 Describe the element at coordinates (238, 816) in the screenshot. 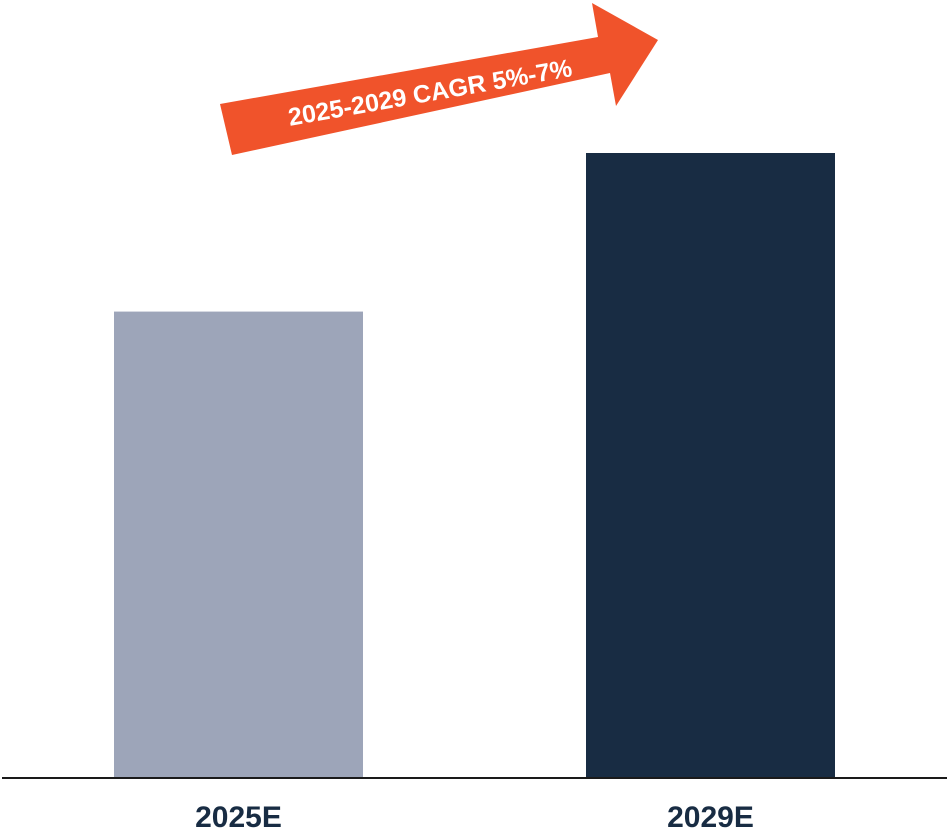

I see `x-tick-label-2025e: 2025E` at that location.